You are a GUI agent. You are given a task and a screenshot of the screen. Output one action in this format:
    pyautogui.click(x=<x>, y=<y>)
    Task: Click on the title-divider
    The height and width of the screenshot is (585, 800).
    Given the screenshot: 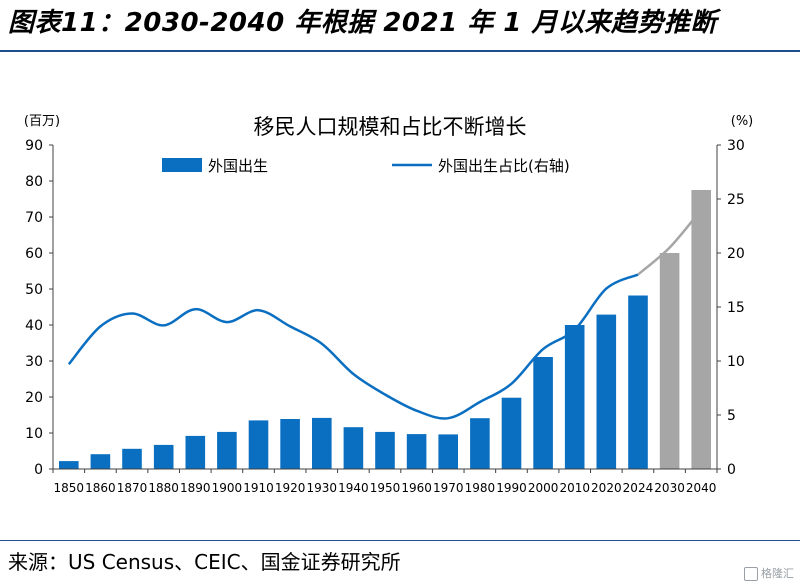 What is the action you would take?
    pyautogui.click(x=400, y=51)
    